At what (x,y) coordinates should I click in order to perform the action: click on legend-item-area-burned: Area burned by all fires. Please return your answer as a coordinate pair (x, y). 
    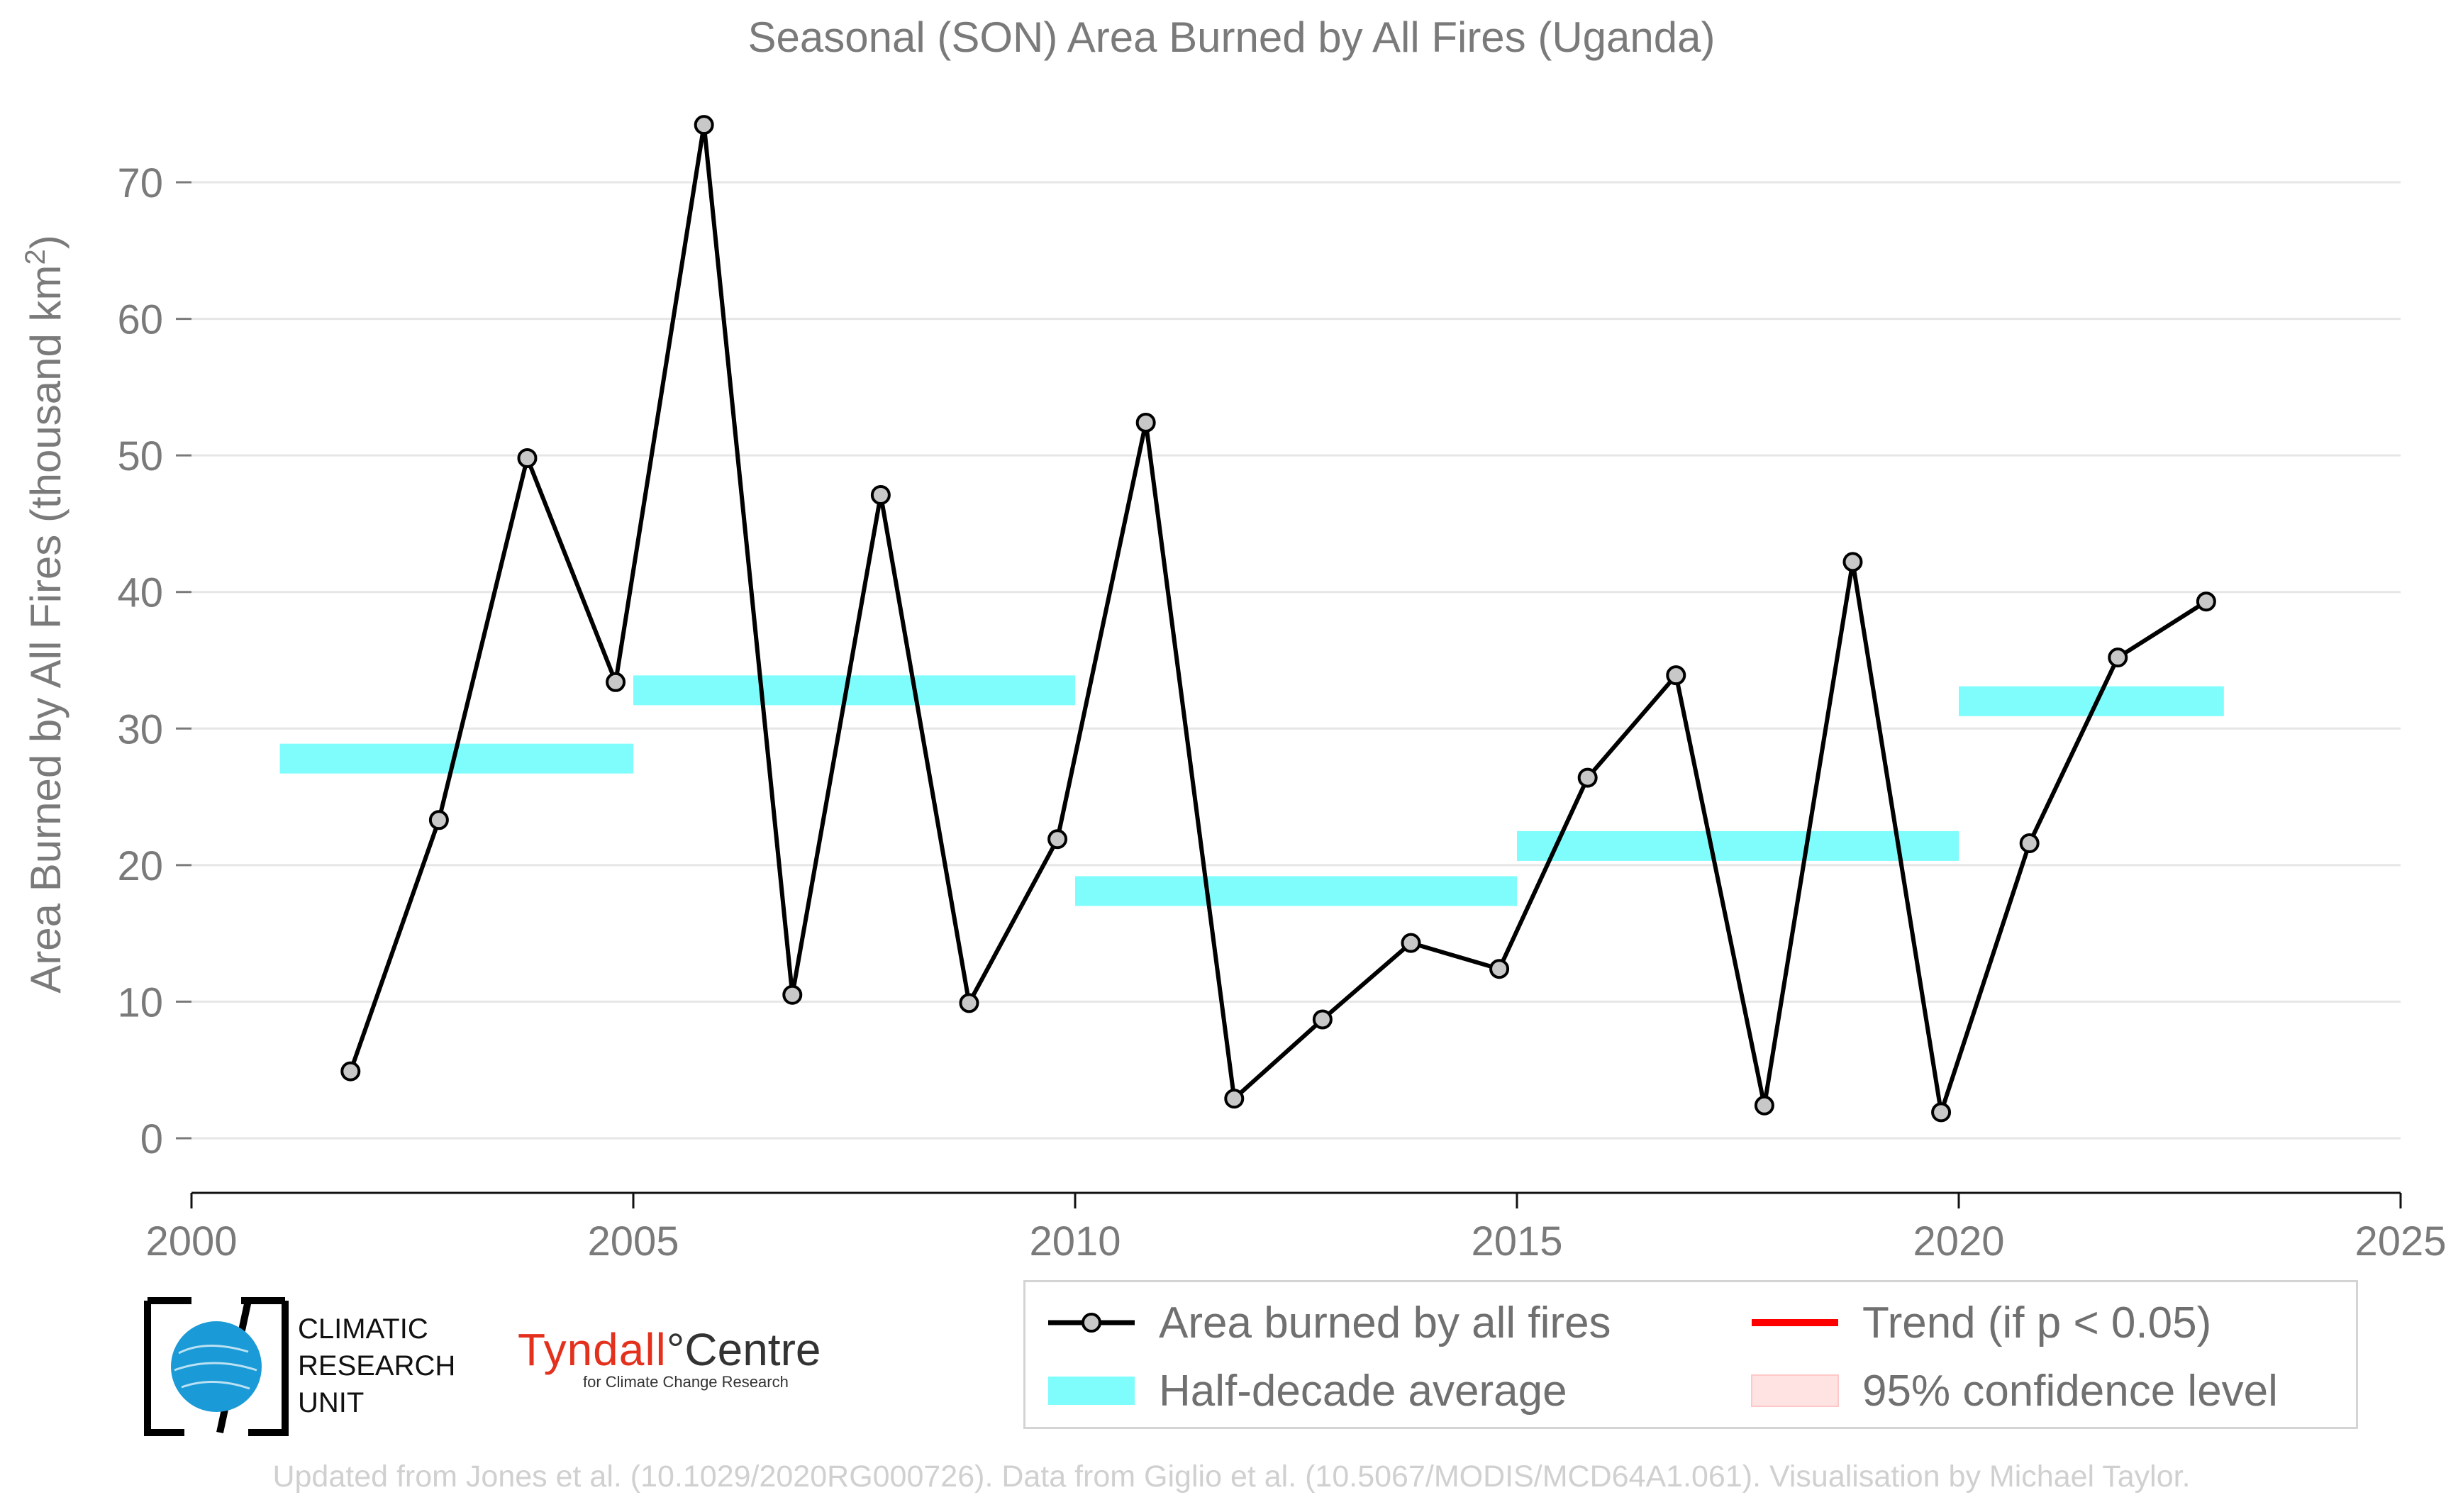
    Looking at the image, I should click on (1328, 1323).